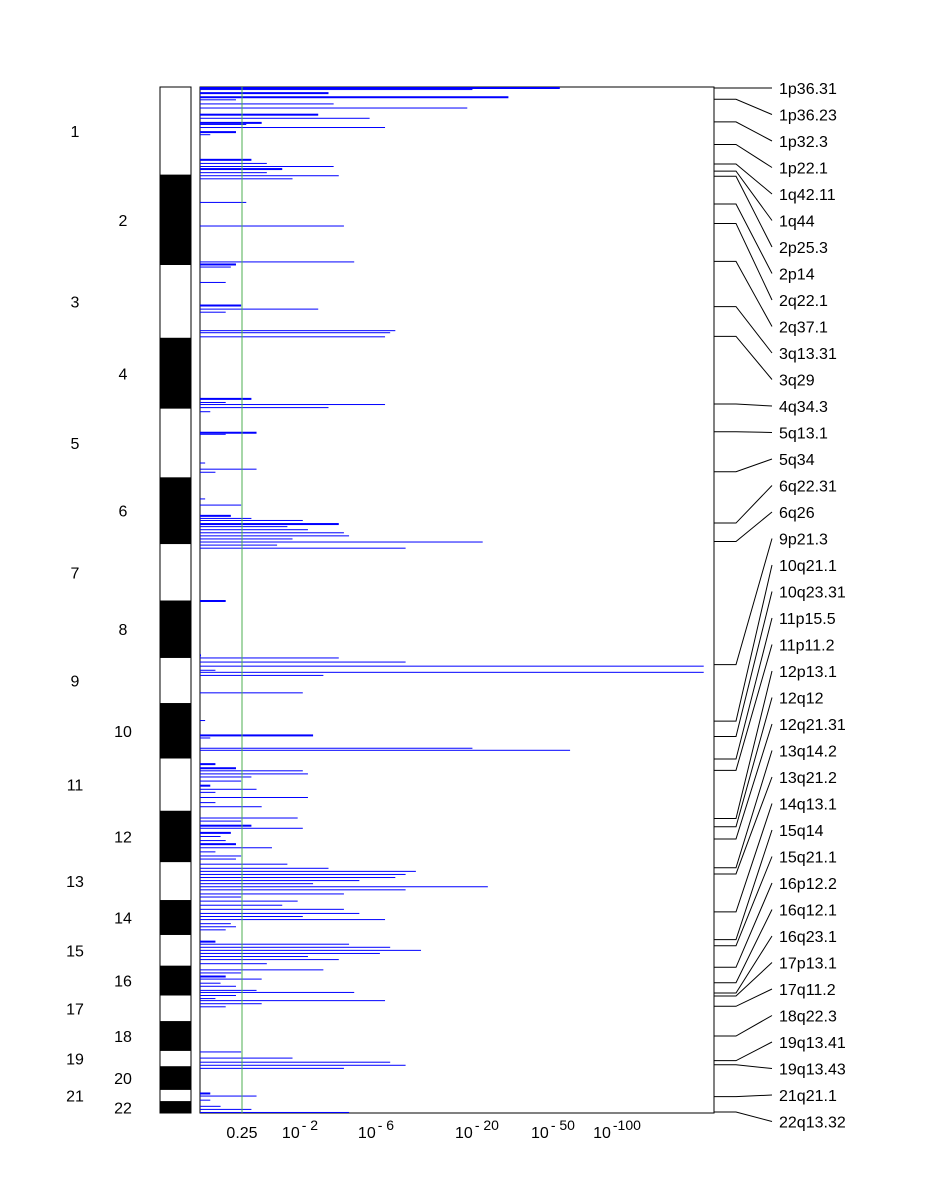 The height and width of the screenshot is (1200, 948). I want to click on region-label: 12p13.1, so click(808, 672).